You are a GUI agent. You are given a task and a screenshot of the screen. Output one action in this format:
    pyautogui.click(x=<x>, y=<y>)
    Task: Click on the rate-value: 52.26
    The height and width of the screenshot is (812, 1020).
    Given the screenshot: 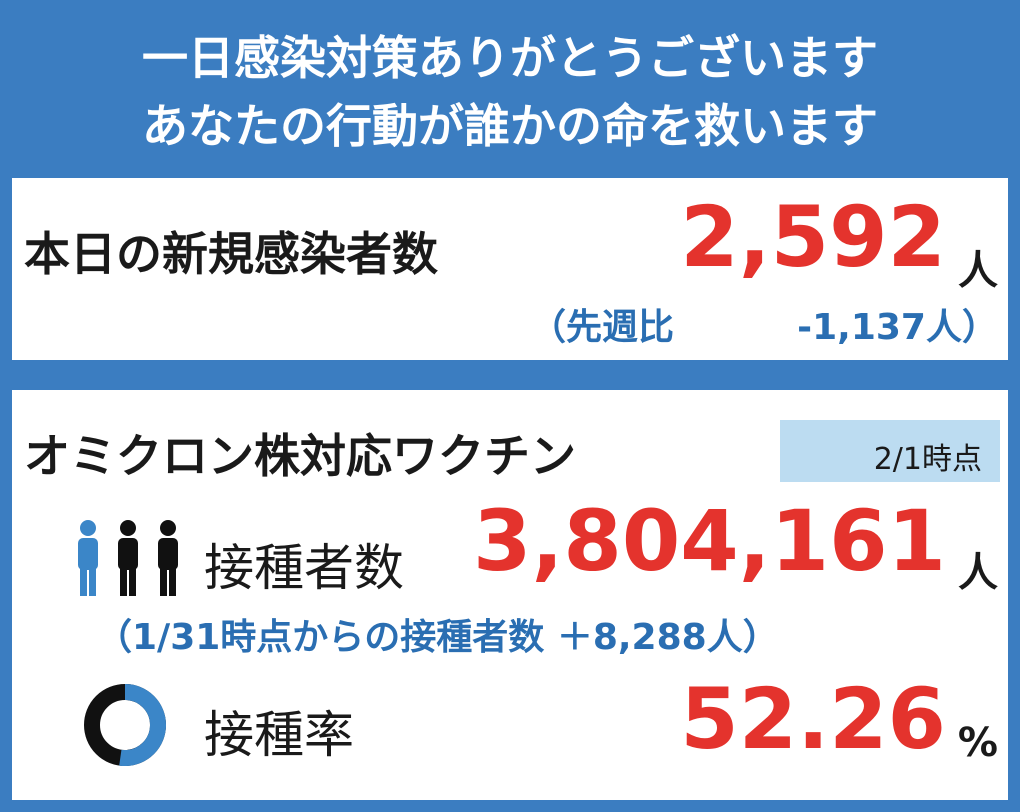 What is the action you would take?
    pyautogui.click(x=813, y=719)
    